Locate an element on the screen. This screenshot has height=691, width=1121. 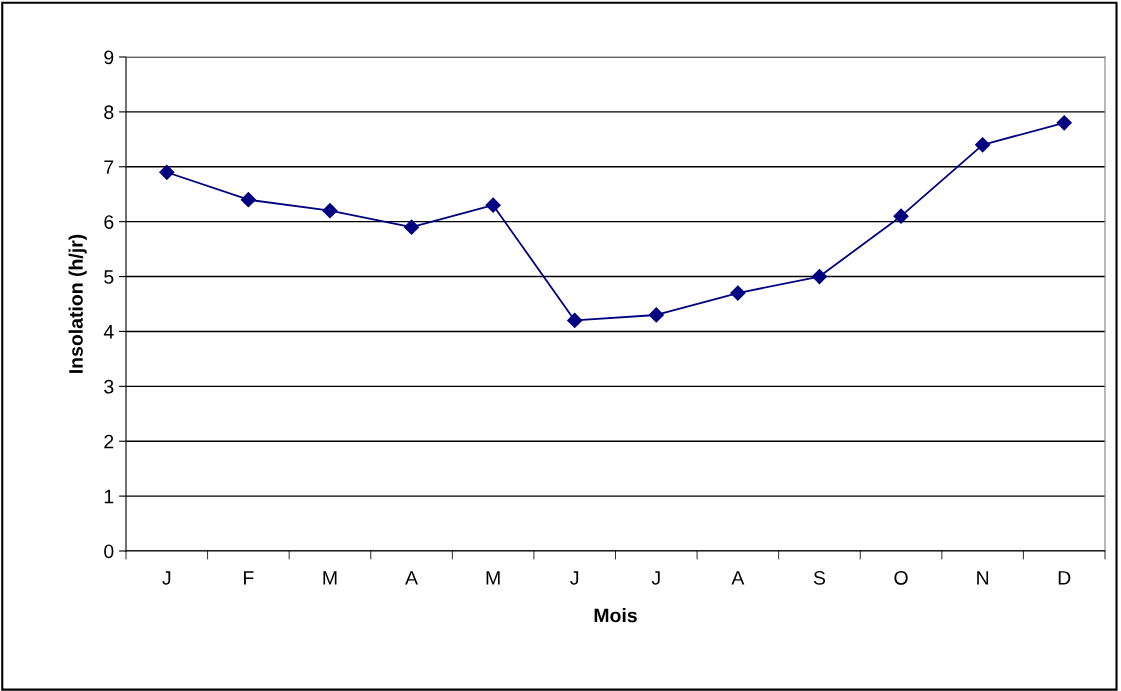
x-tick-label: N is located at coordinates (983, 578).